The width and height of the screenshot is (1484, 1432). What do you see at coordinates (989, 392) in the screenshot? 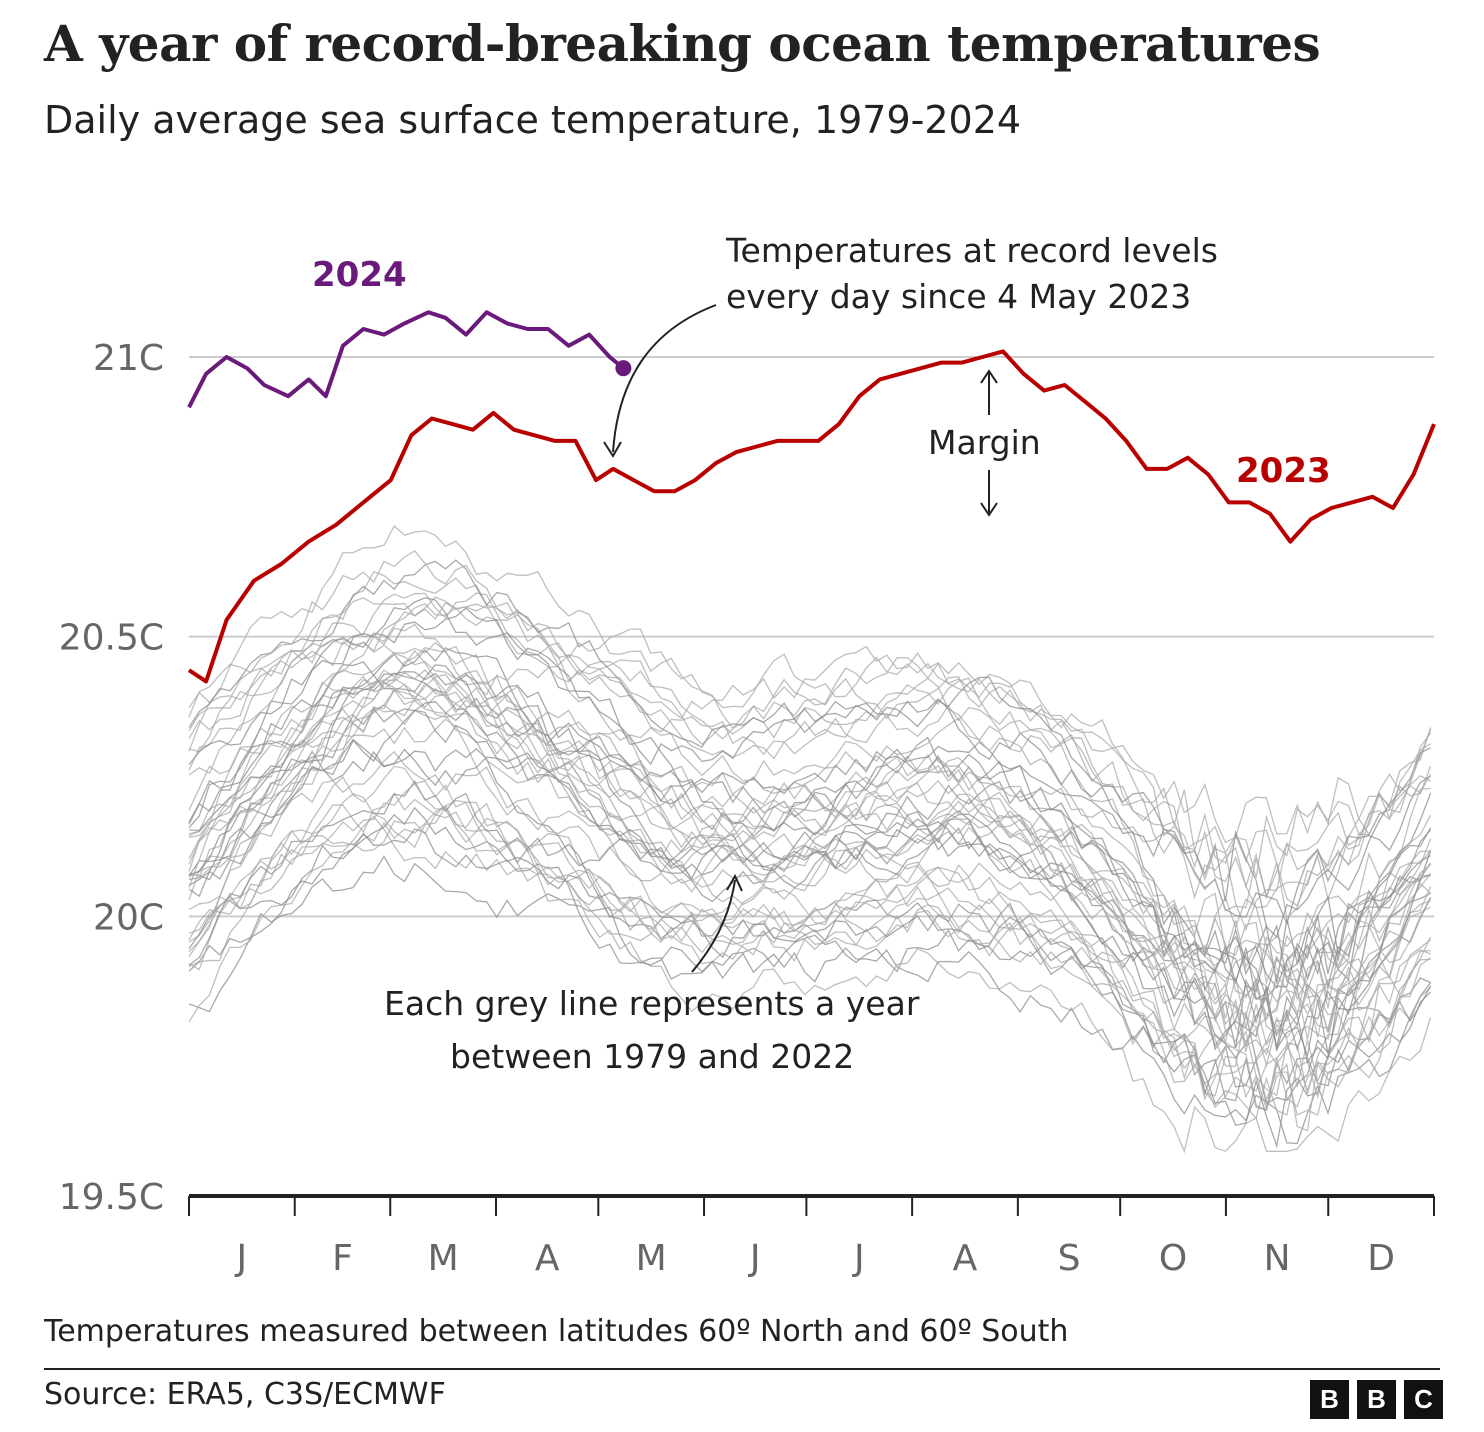
I see `margin-up-arrow-icon` at bounding box center [989, 392].